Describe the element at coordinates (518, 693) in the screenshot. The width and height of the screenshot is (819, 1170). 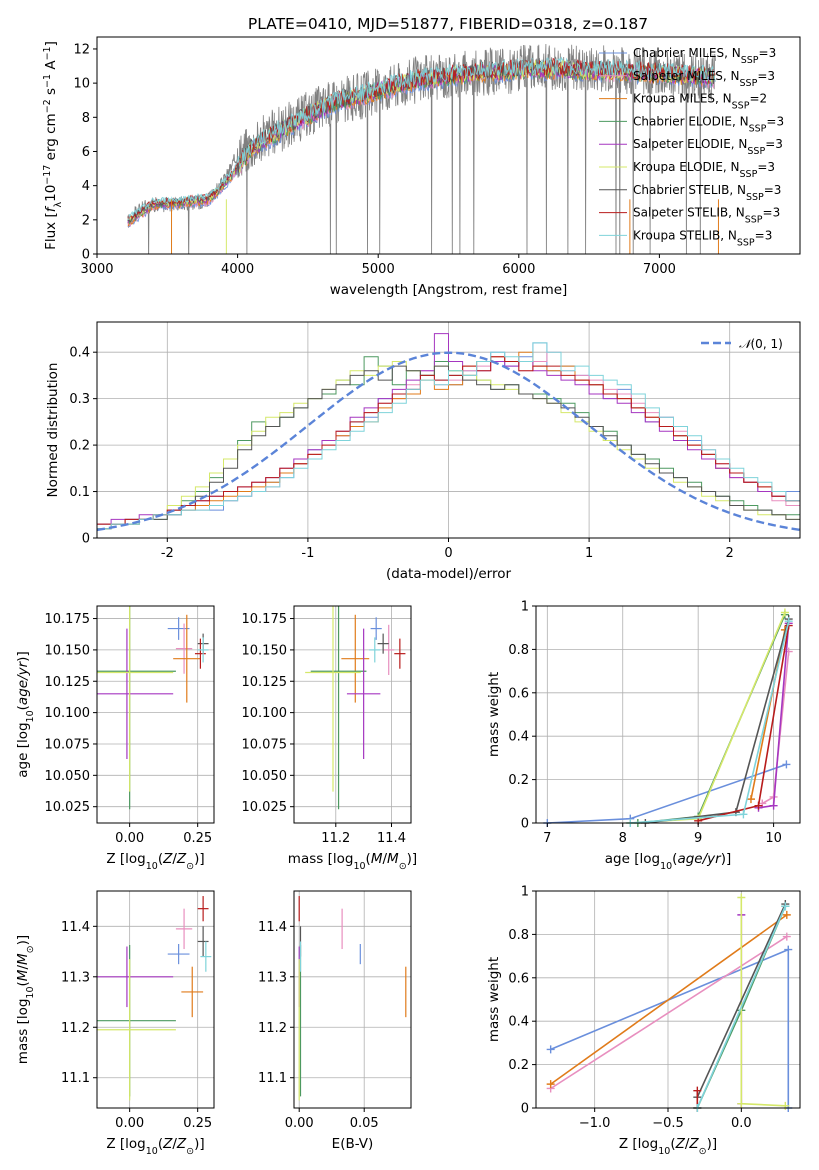
I see `y-tick-label: 0.6` at that location.